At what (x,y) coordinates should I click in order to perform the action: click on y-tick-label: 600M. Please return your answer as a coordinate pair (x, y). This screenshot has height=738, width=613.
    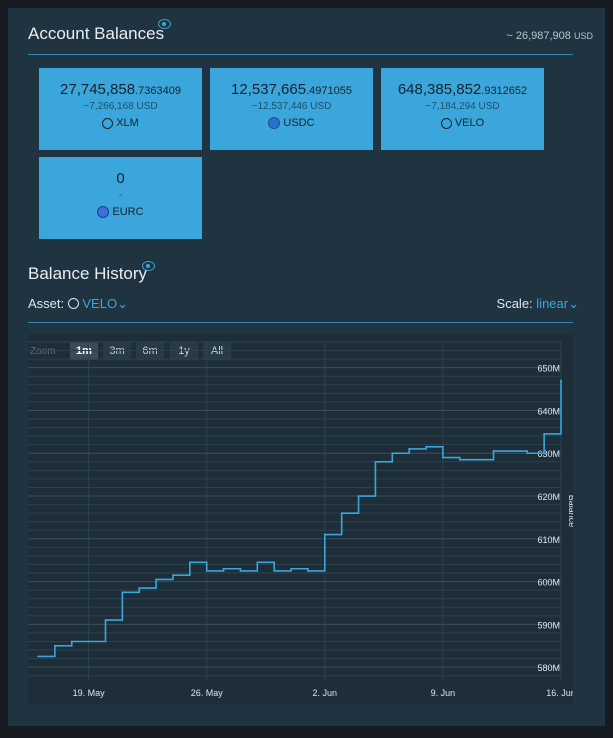
    Looking at the image, I should click on (548, 583).